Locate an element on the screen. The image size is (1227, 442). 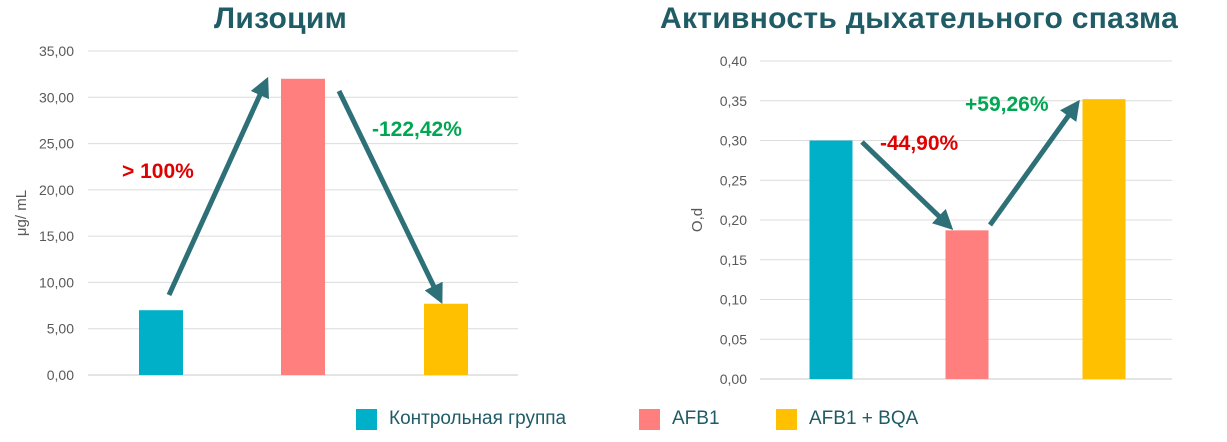
y-tick-label: 0,25 is located at coordinates (733, 180).